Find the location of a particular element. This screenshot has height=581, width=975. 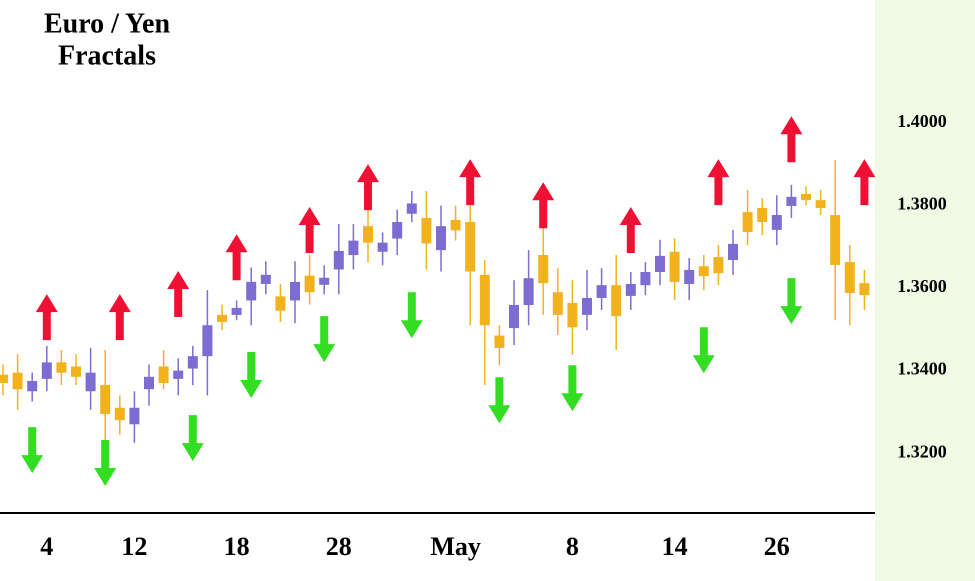

x-tick-label: May is located at coordinates (455, 546).